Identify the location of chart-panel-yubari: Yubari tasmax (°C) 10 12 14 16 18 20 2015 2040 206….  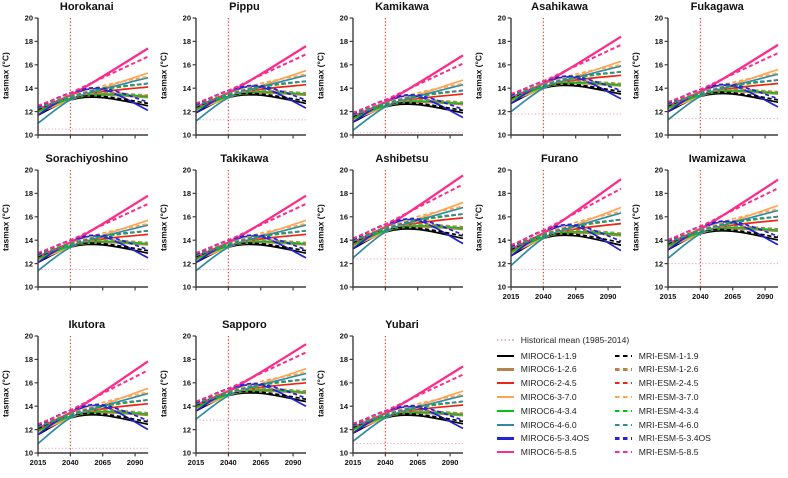
(394, 398).